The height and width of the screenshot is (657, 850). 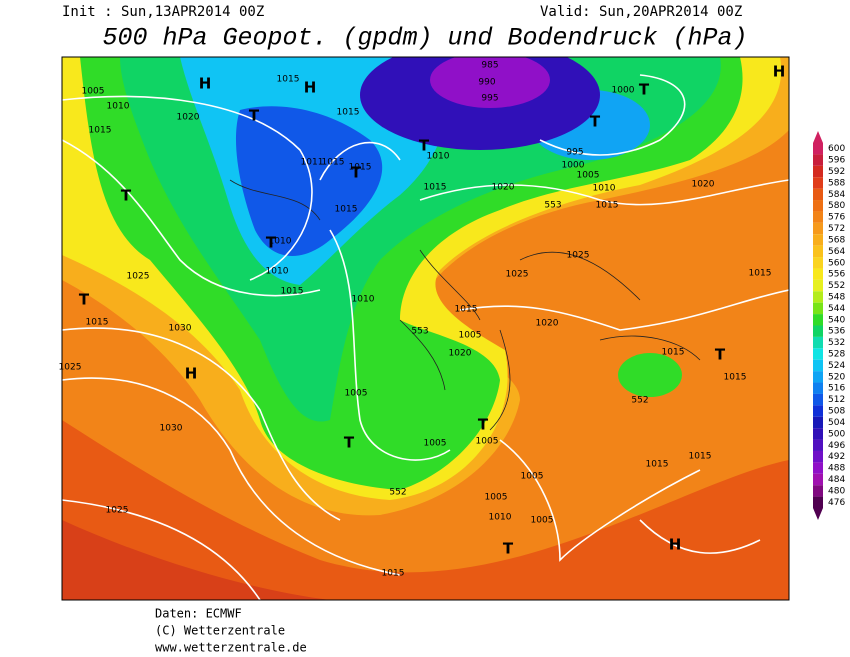 What do you see at coordinates (836, 400) in the screenshot?
I see `colorbar-label: 512` at bounding box center [836, 400].